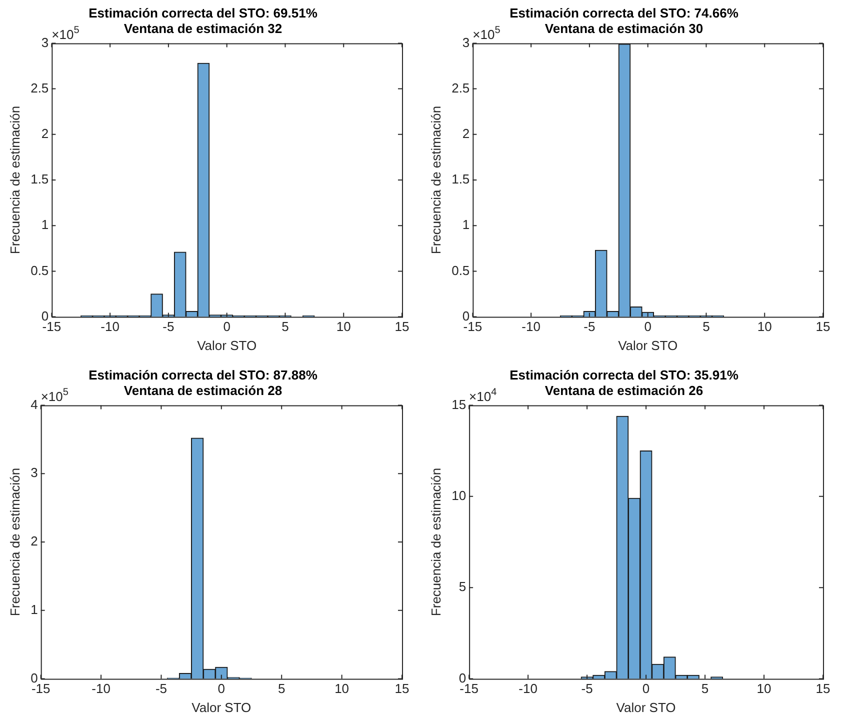  Describe the element at coordinates (459, 404) in the screenshot. I see `y-tick-label: 15` at that location.